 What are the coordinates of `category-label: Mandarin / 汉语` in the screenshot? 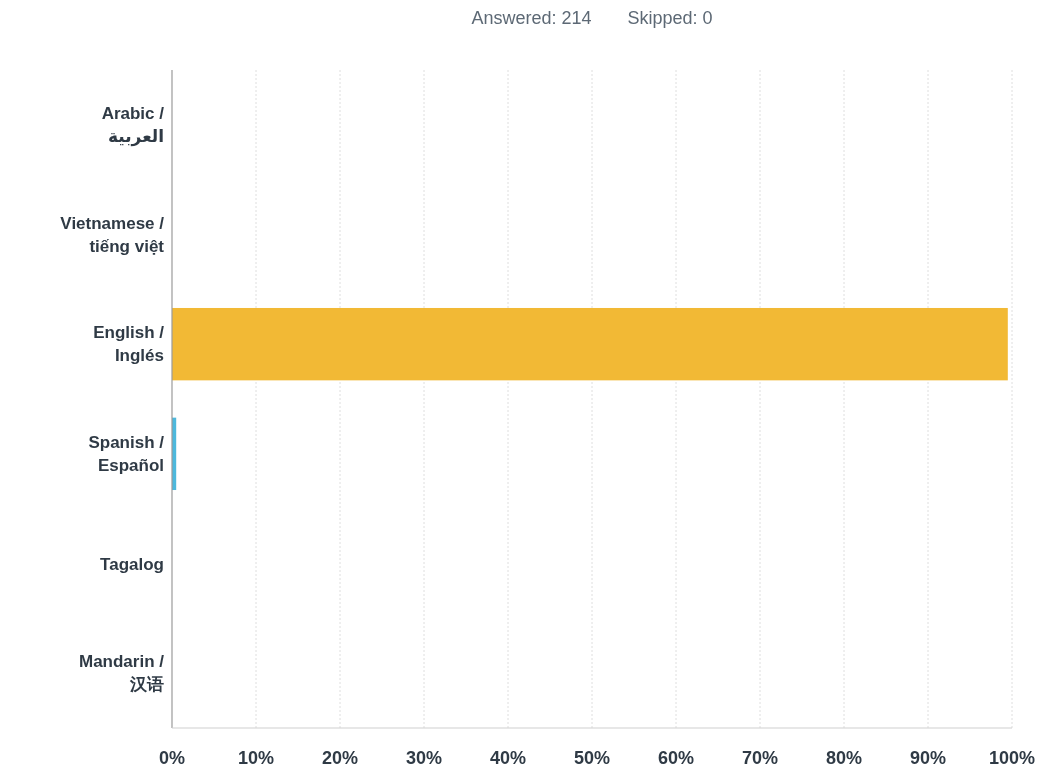 It's located at (121, 674).